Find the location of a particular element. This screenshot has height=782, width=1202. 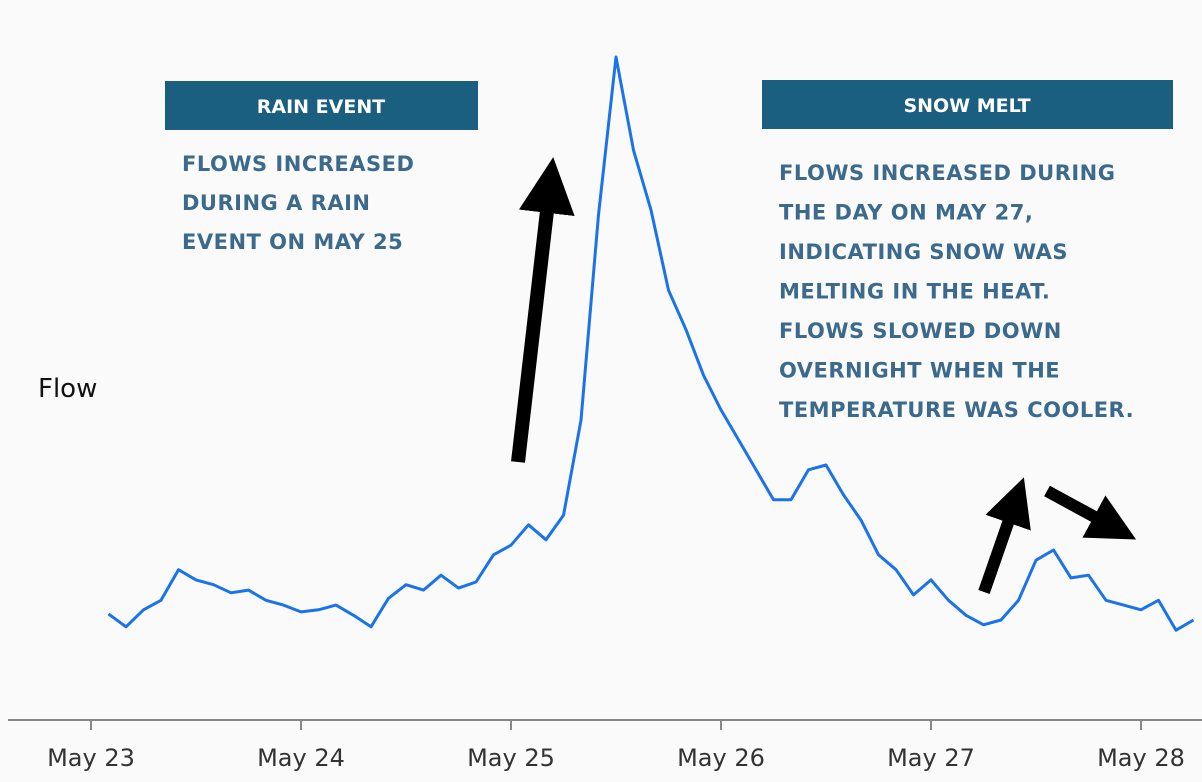

annotation-title: RAIN EVENT is located at coordinates (321, 107).